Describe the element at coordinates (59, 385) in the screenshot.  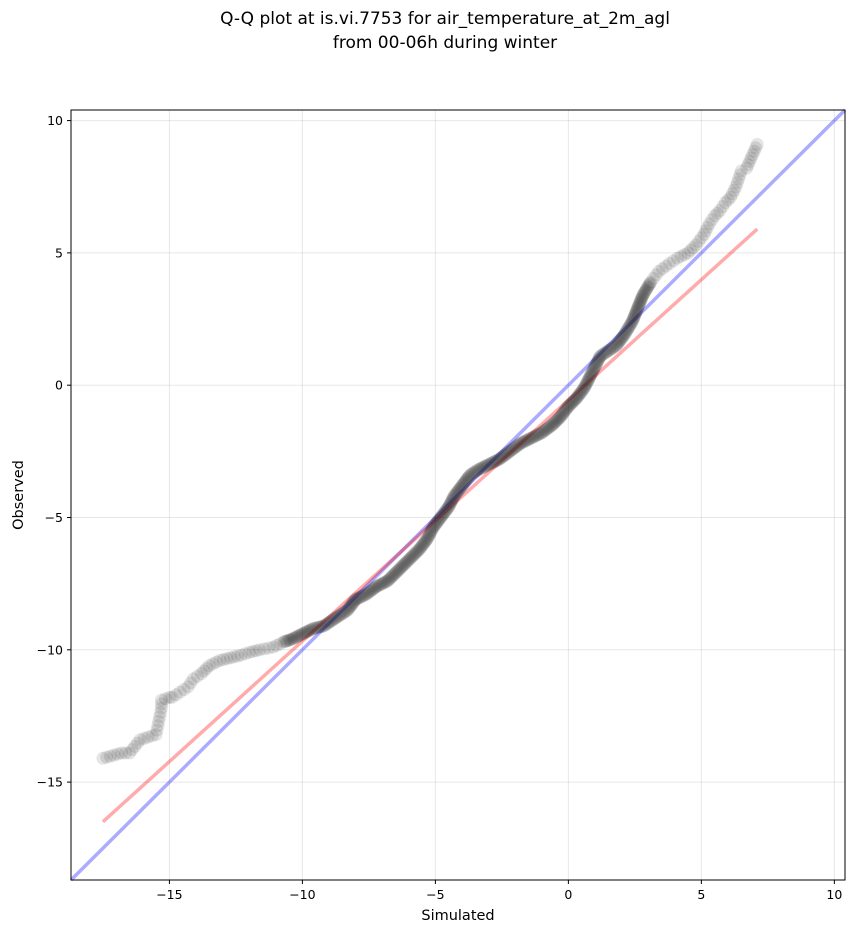
I see `y-tick-label: 0` at that location.